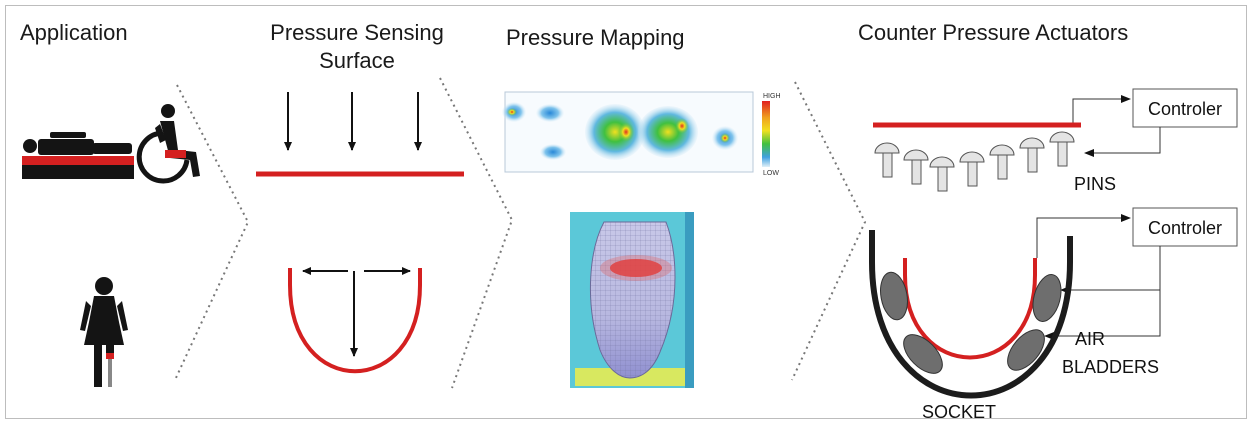  What do you see at coordinates (360, 134) in the screenshot?
I see `flat-sensing-surface` at bounding box center [360, 134].